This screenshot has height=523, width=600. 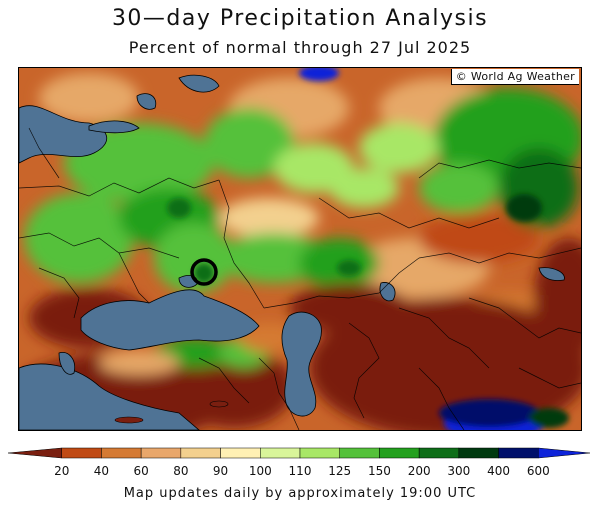 What do you see at coordinates (514, 77) in the screenshot?
I see `copyright-label: © World Ag Weather` at bounding box center [514, 77].